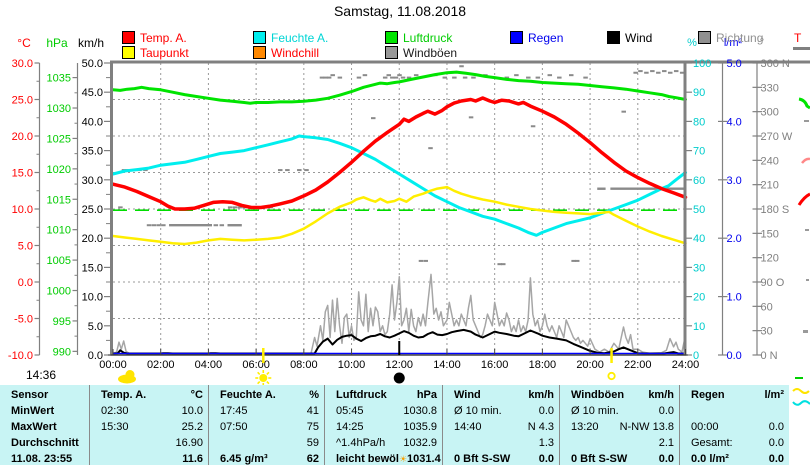 This screenshot has height=465, width=810. Describe the element at coordinates (399, 87) in the screenshot. I see `curve-luftdruck` at that location.